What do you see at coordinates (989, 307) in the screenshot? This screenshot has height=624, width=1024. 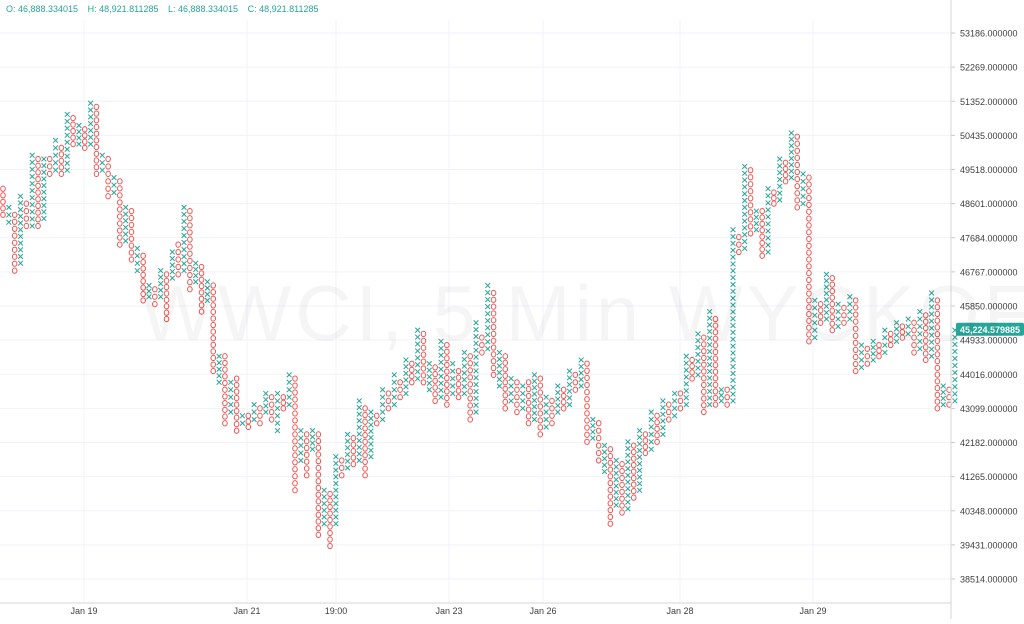 I see `y-tick-label: 45850.000000` at bounding box center [989, 307].